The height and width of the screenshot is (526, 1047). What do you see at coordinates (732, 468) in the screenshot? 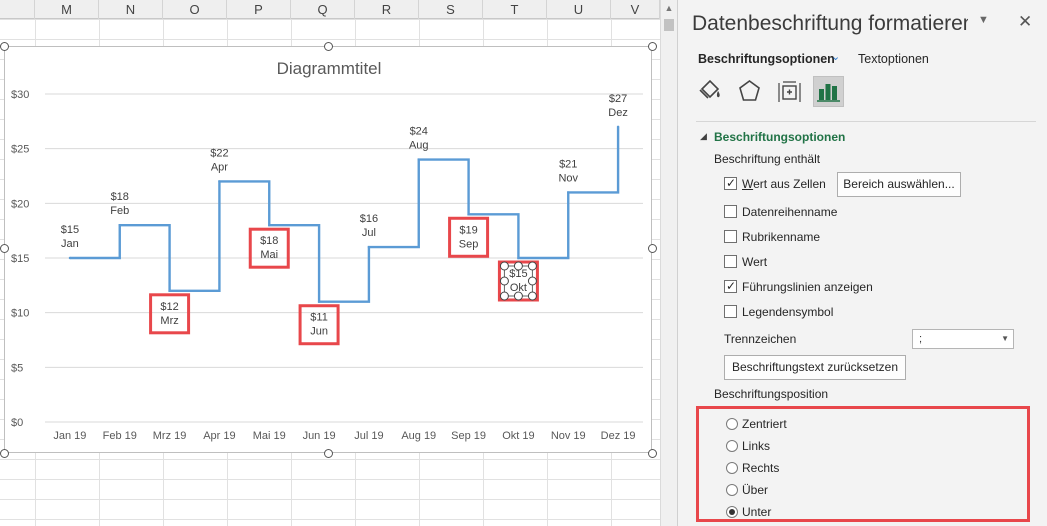
I see `radio-right` at bounding box center [732, 468].